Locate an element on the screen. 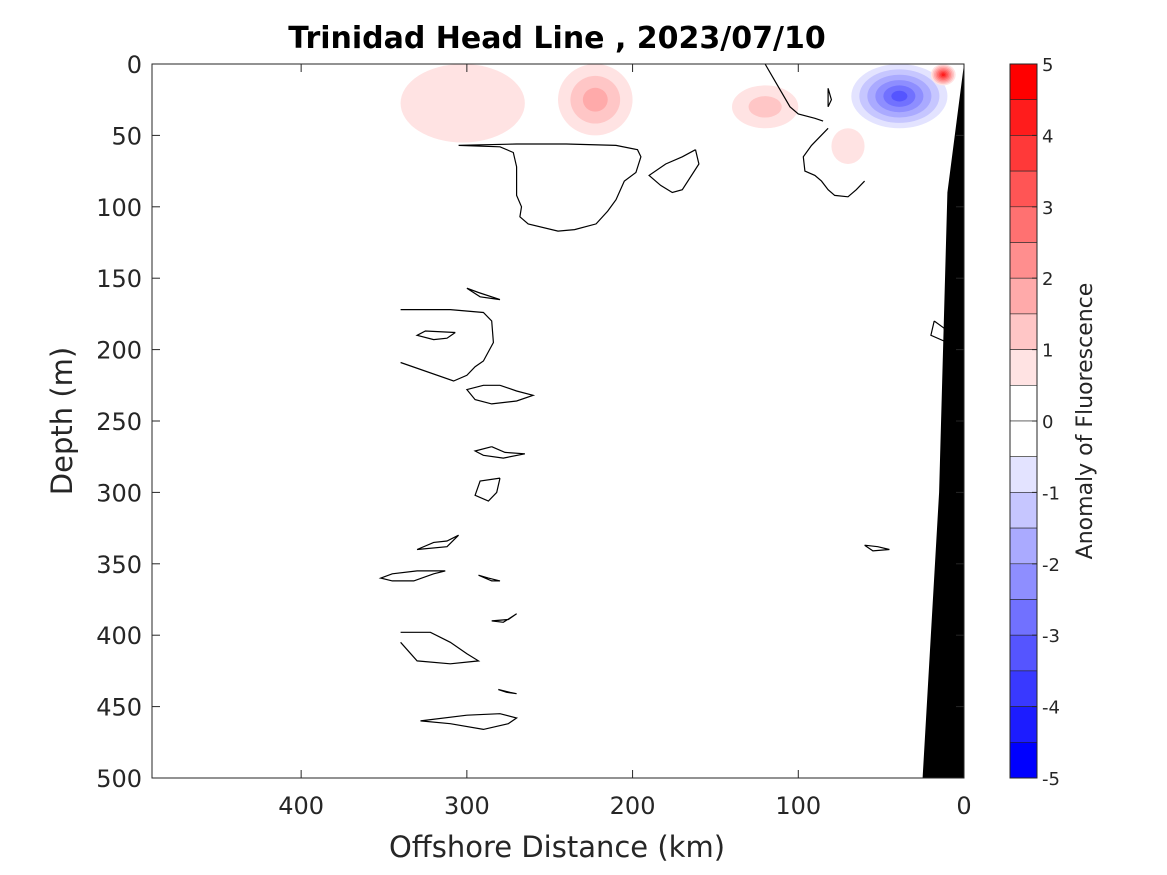 The width and height of the screenshot is (1167, 875). colorbar-tick-label: -1 is located at coordinates (1051, 493).